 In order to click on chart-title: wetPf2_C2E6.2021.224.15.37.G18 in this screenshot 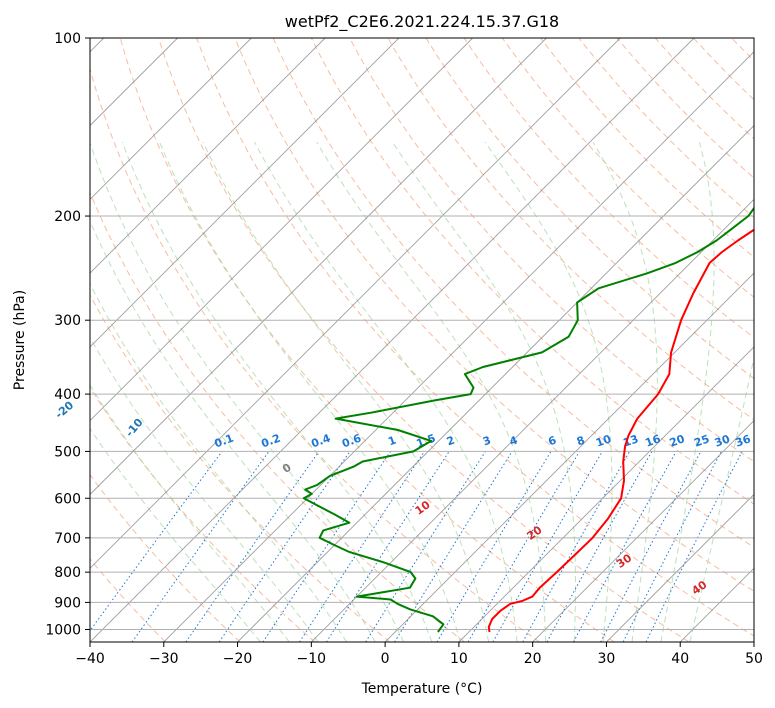, I will do `click(422, 22)`.